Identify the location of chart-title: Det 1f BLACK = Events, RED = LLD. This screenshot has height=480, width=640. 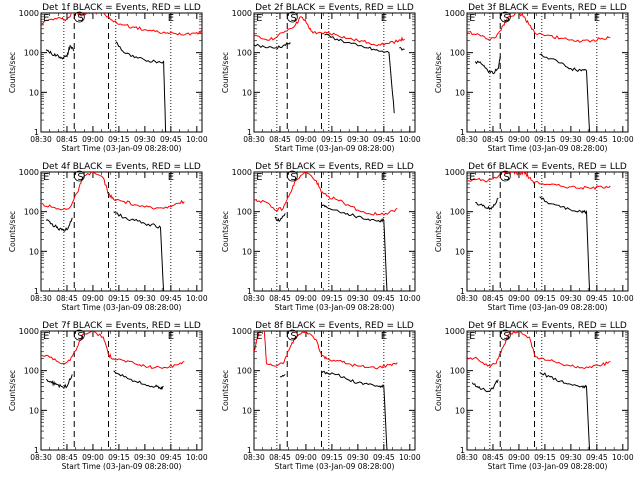
(121, 8).